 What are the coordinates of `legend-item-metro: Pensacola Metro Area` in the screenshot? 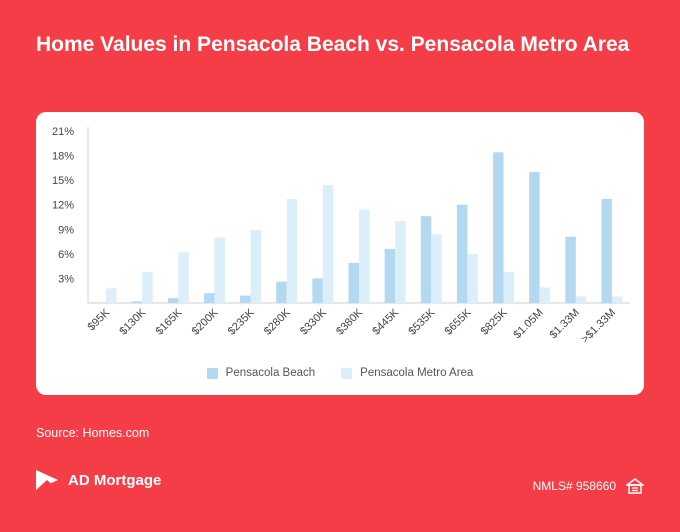 It's located at (407, 373).